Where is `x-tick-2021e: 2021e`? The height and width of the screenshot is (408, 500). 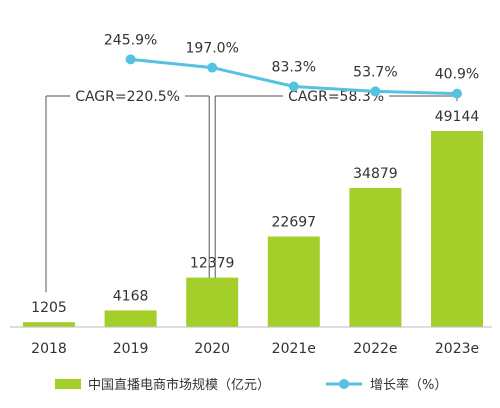 x-tick-2021e: 2021e is located at coordinates (294, 349).